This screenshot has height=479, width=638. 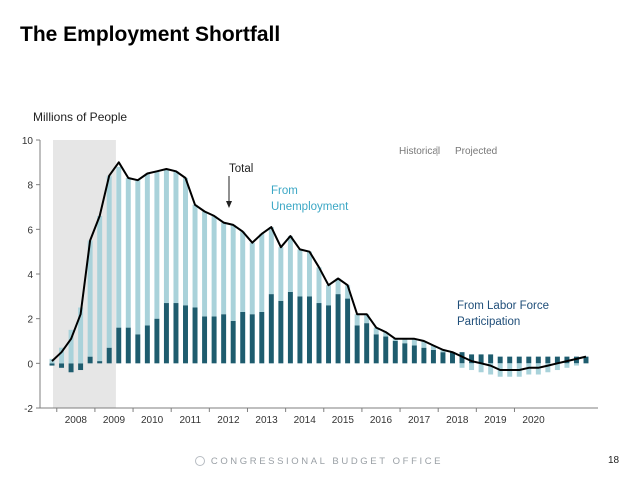 What do you see at coordinates (419, 151) in the screenshot?
I see `historical-label: Historical` at bounding box center [419, 151].